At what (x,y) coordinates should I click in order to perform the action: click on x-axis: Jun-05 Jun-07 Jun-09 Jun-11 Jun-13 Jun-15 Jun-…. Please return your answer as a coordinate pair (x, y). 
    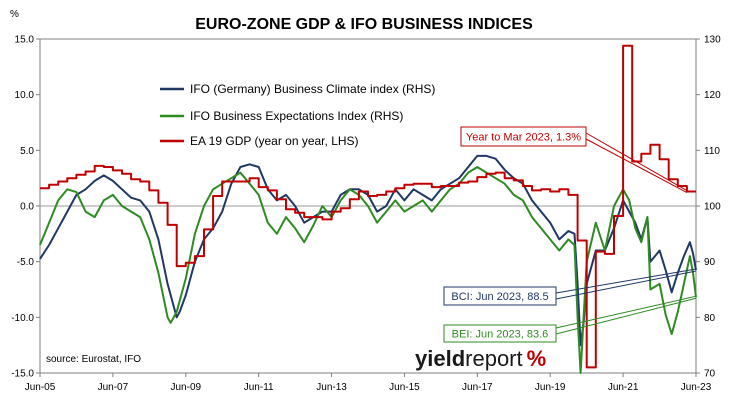
    Looking at the image, I should click on (368, 383).